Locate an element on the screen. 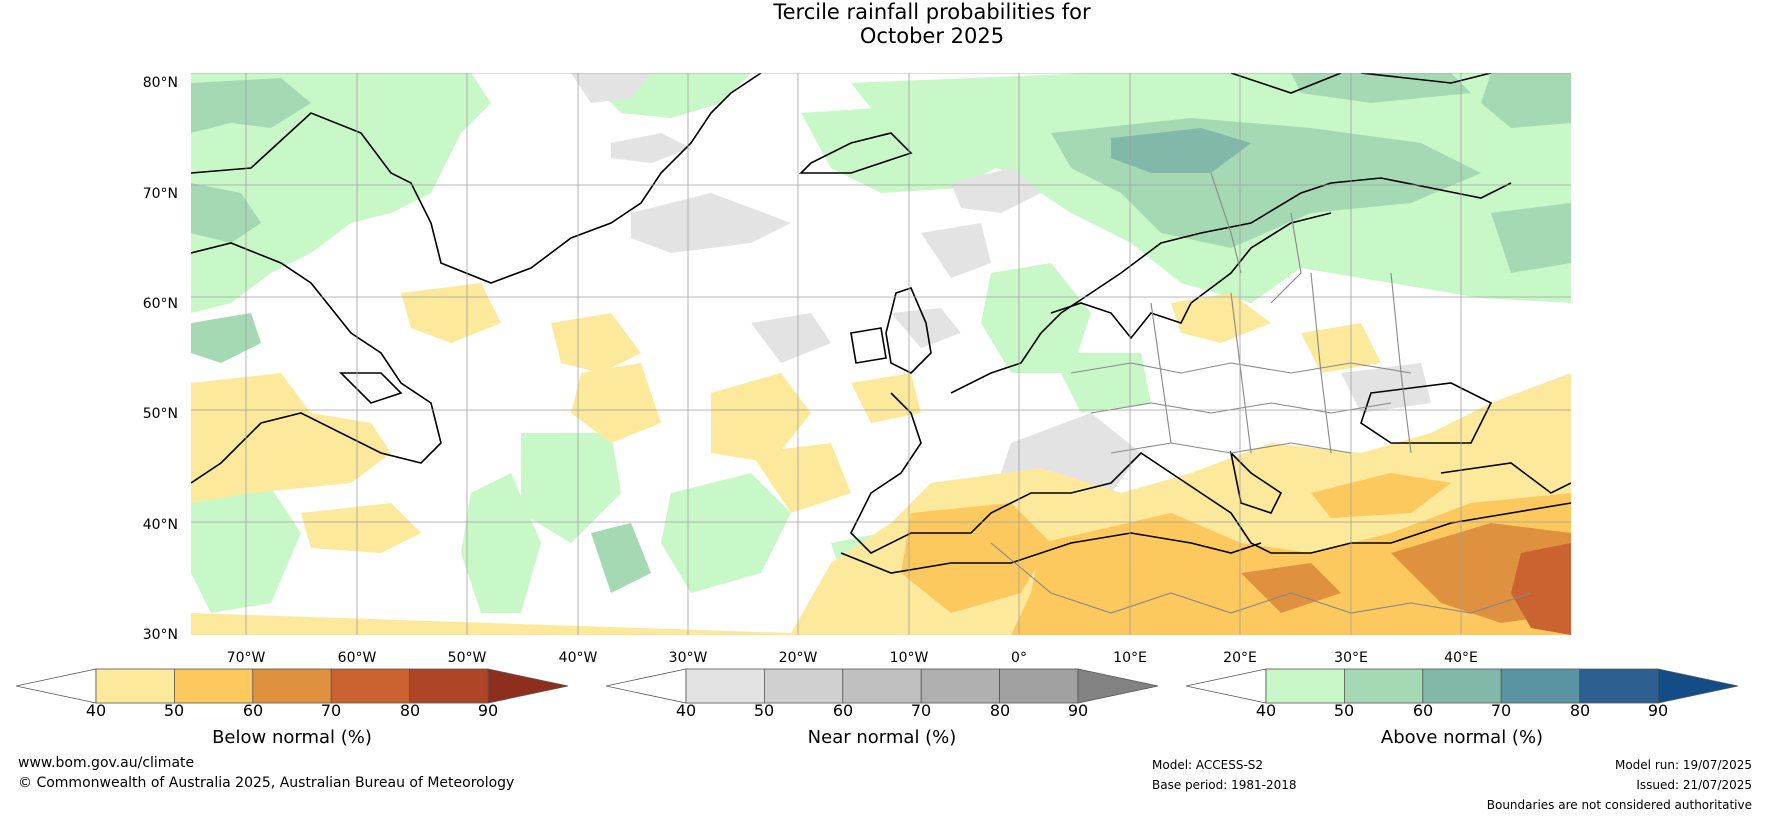  title-line-2: October 2025 is located at coordinates (932, 36).